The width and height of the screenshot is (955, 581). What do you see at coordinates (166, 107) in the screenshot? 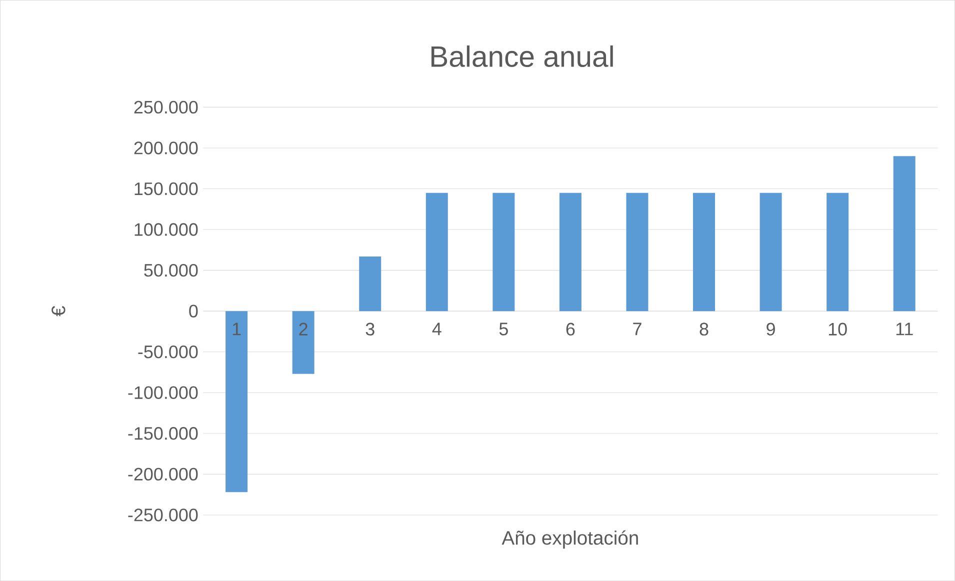
I see `y-tick-label: 250.000` at bounding box center [166, 107].